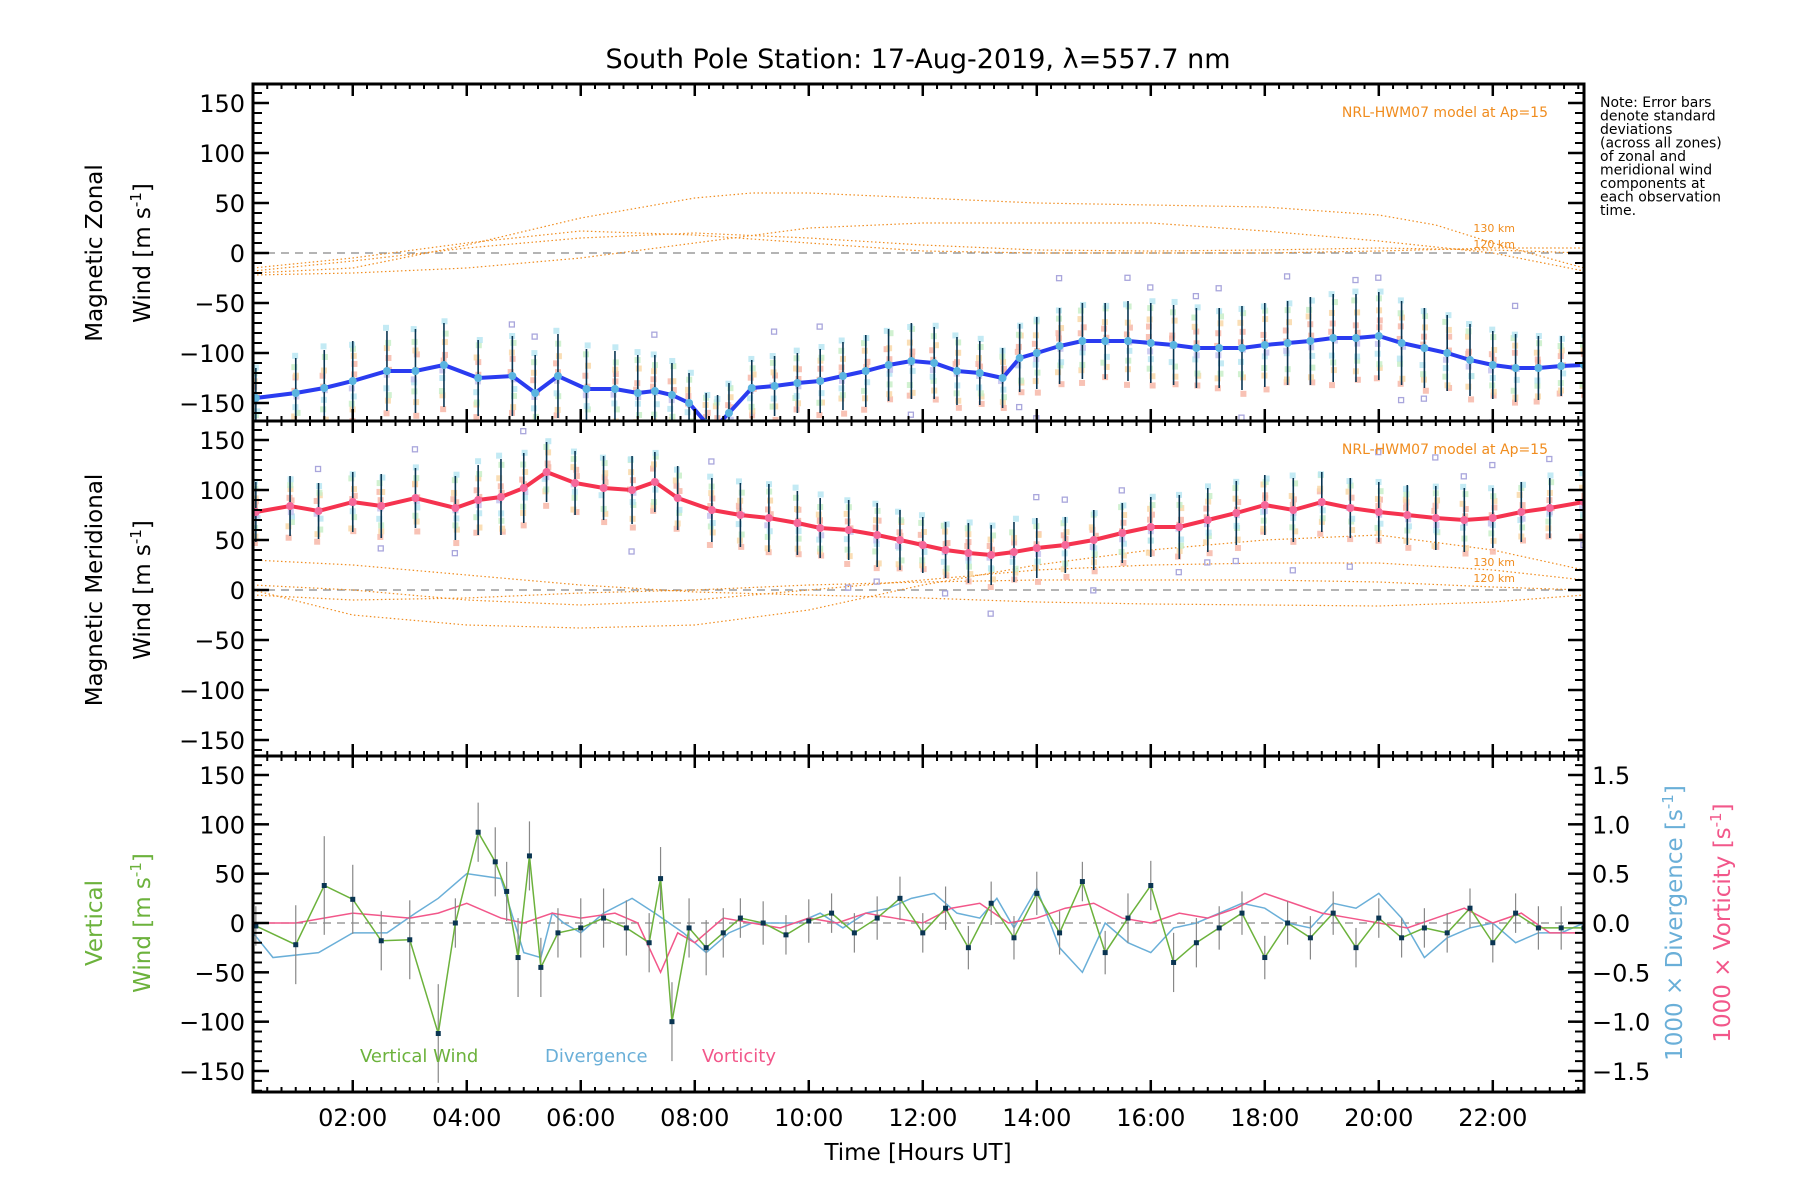  Describe the element at coordinates (1660, 198) in the screenshot. I see `note-line: each observation` at that location.